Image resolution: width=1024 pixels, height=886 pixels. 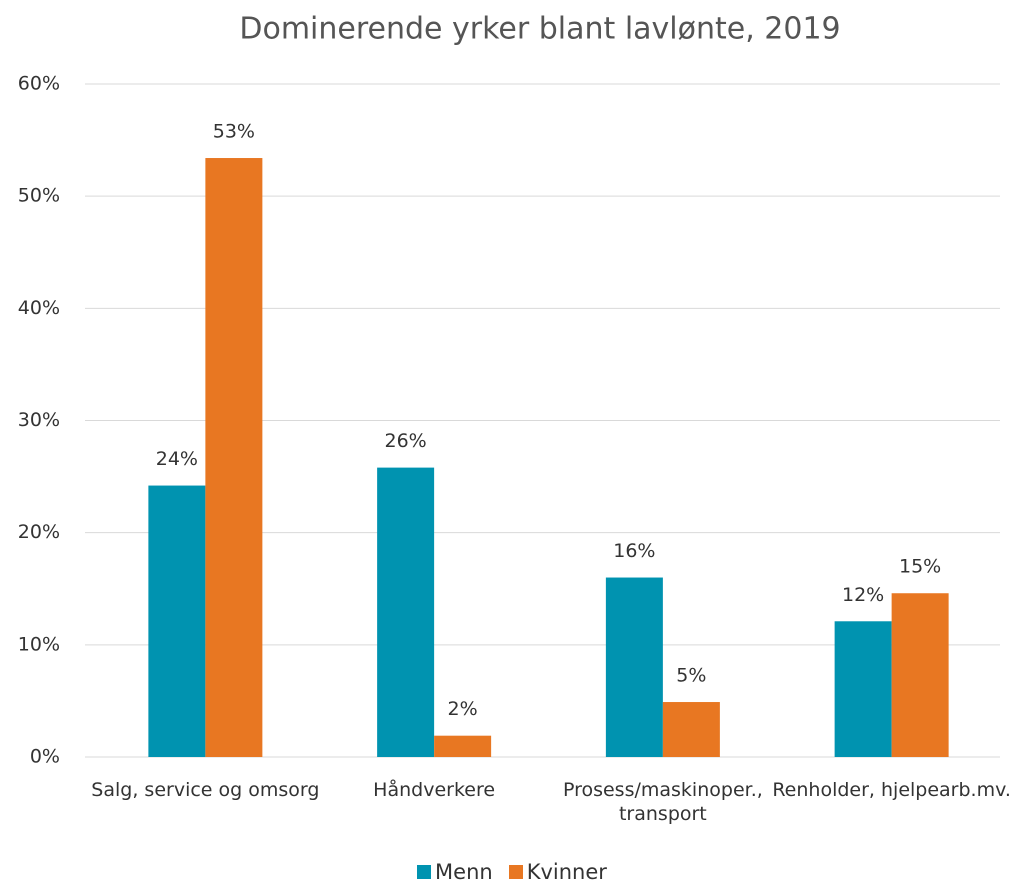 What do you see at coordinates (39, 308) in the screenshot?
I see `y-tick-label: 40%` at bounding box center [39, 308].